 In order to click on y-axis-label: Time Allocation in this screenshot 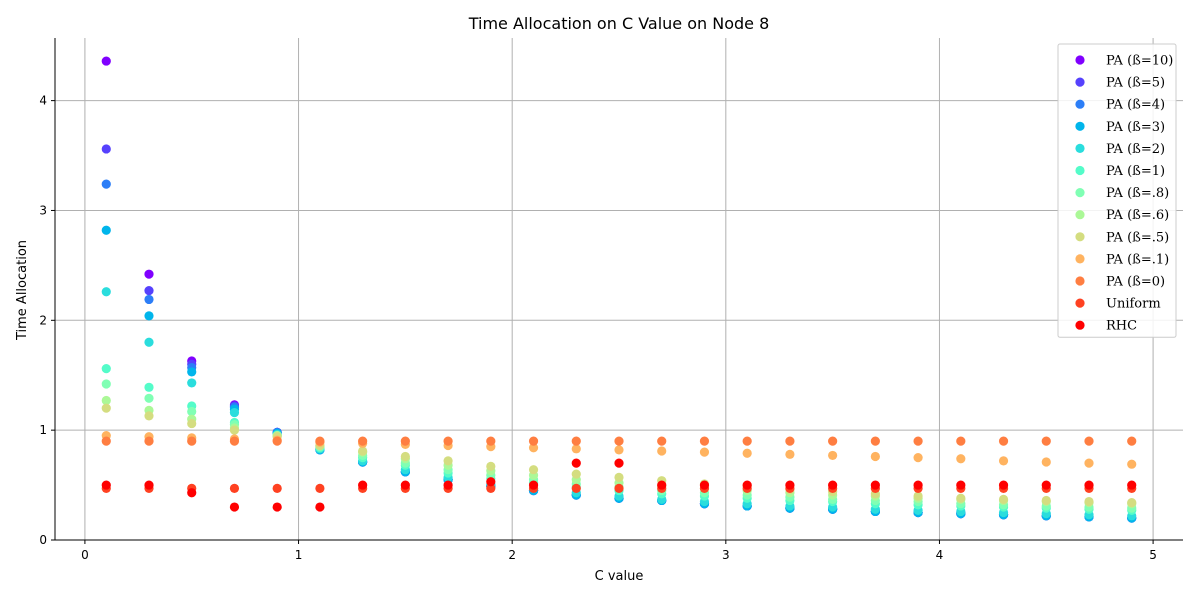, I will do `click(22, 290)`.